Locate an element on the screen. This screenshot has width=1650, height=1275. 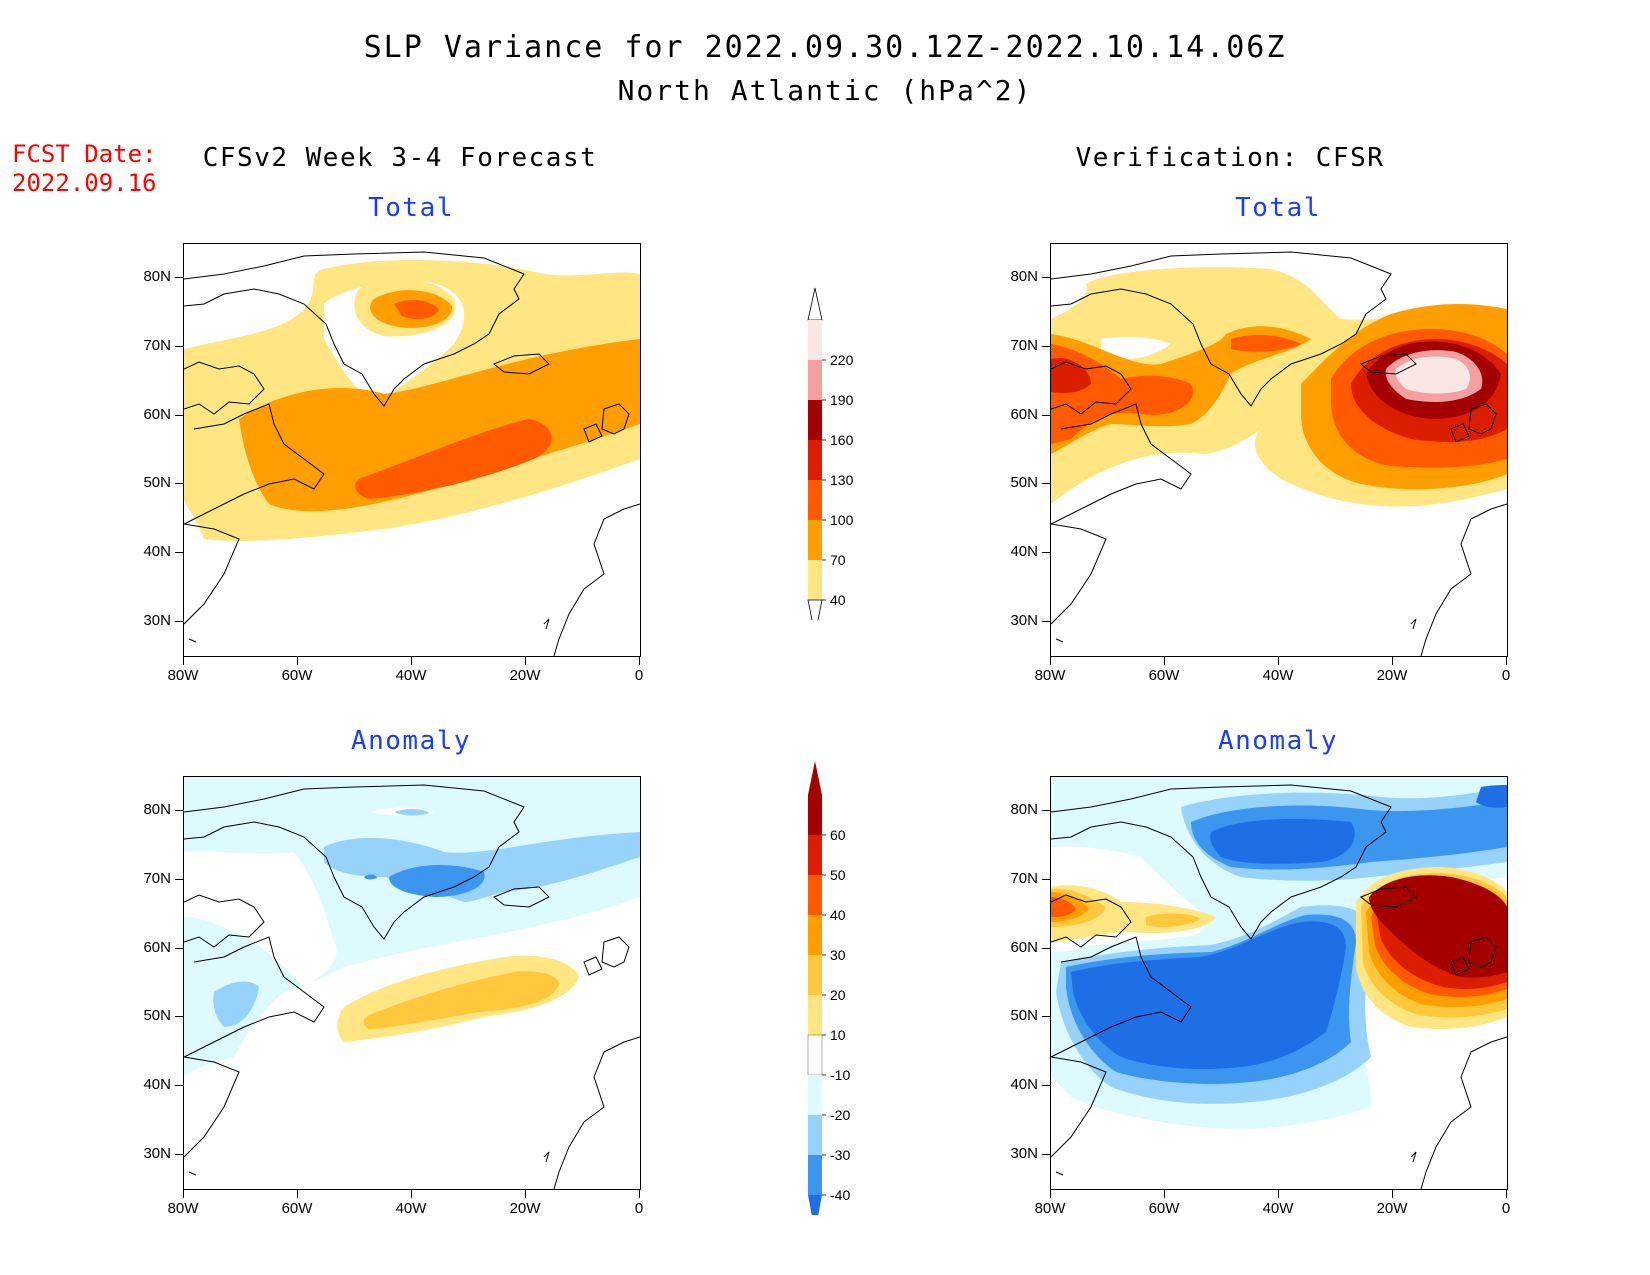
map-forecast-anomaly is located at coordinates (412, 983).